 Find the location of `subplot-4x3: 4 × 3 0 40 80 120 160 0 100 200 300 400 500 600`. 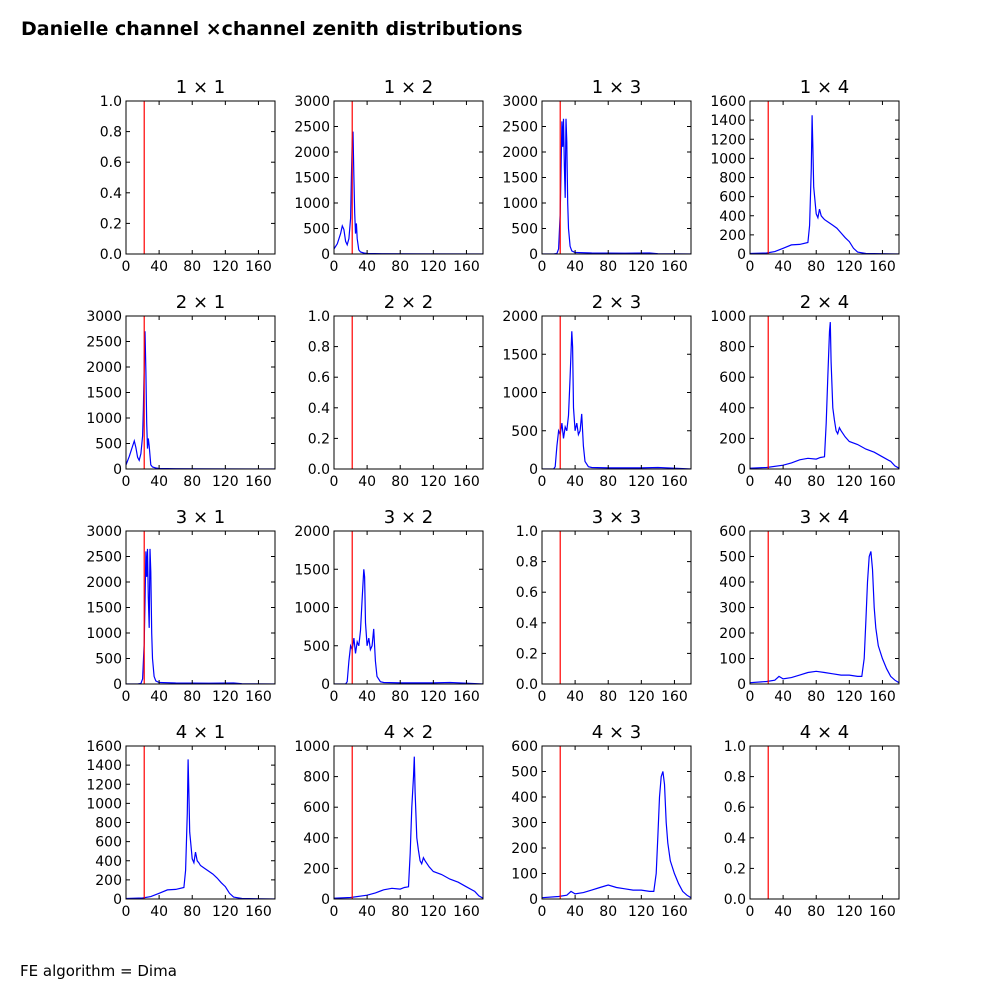

subplot-4x3: 4 × 3 0 40 80 120 160 0 100 200 300 400 500 600 is located at coordinates (601, 821).